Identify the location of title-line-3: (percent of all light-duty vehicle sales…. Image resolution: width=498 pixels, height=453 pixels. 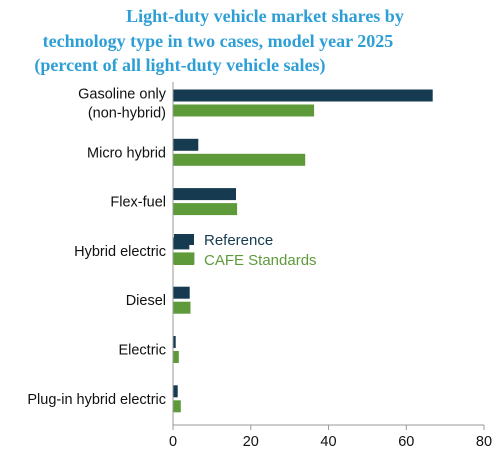
(179, 65).